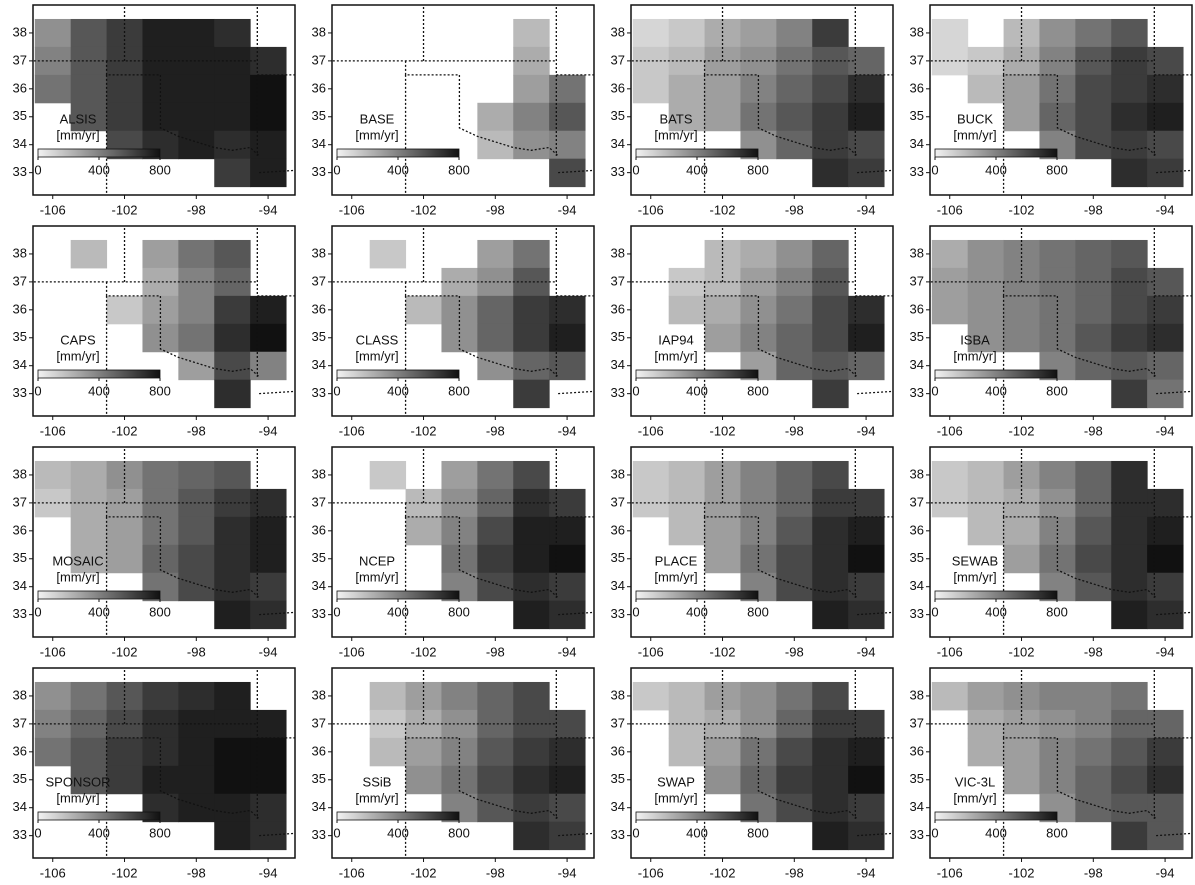 This screenshot has width=1195, height=885. What do you see at coordinates (459, 390) in the screenshot?
I see `colorbar-tick-label: 800` at bounding box center [459, 390].